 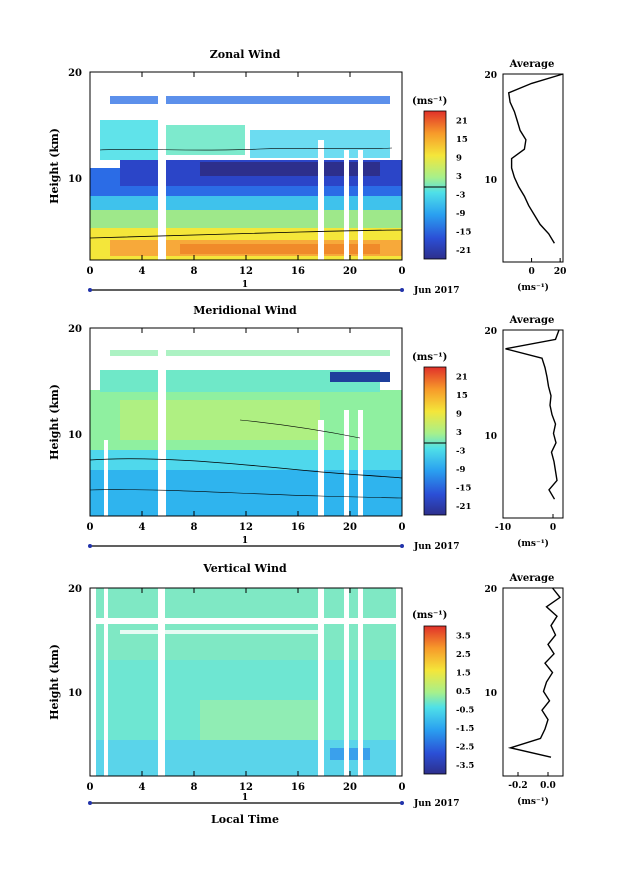 What do you see at coordinates (465, 701) in the screenshot?
I see `colorbar-ticks: 3.5 2.5 1.5 0.5 -0.5 -1.5 -2.5 -3.5` at bounding box center [465, 701].